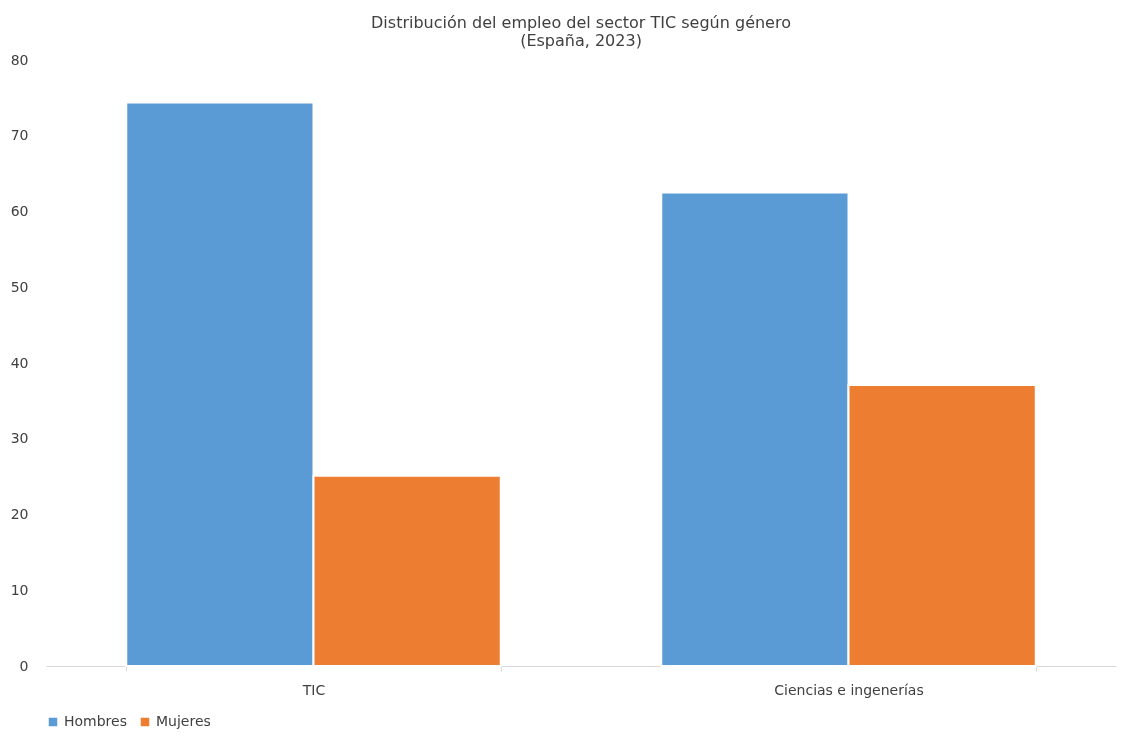  I want to click on y-tick-label: 60, so click(19, 211).